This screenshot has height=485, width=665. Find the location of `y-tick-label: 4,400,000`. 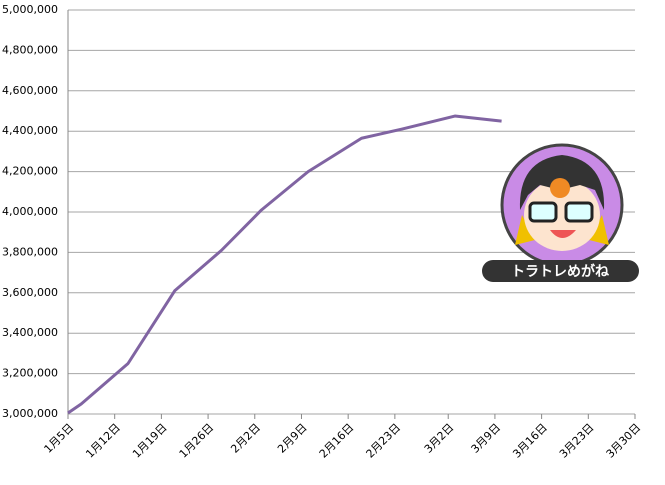

y-tick-label: 4,400,000 is located at coordinates (30, 130).